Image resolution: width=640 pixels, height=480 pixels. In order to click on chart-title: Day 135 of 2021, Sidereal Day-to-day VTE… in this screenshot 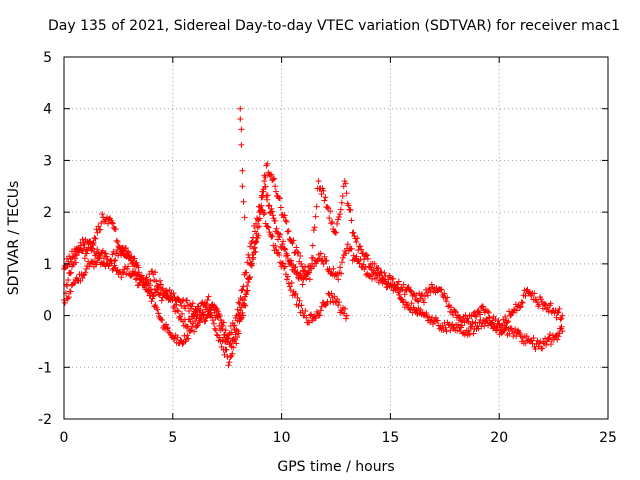, I will do `click(334, 26)`.